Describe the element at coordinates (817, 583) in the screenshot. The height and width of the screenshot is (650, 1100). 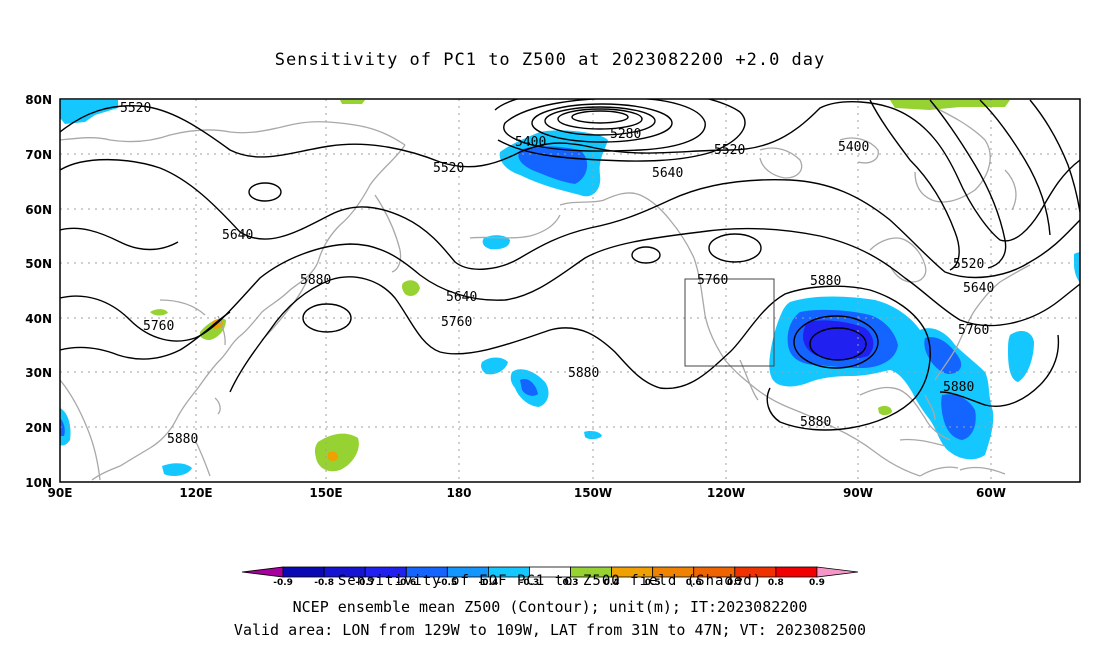
I see `colorbar-tick-label: 0.9` at that location.